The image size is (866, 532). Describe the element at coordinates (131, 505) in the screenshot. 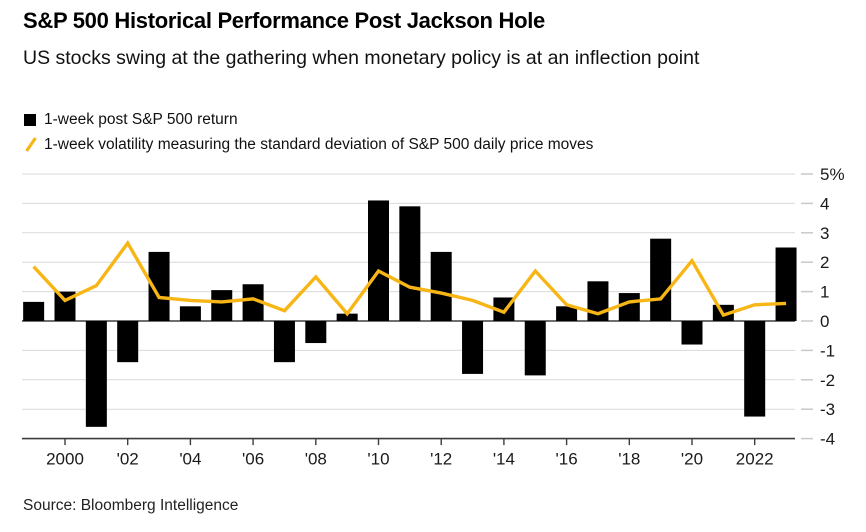

I see `source-note: Source: Bloomberg Intelligence` at that location.